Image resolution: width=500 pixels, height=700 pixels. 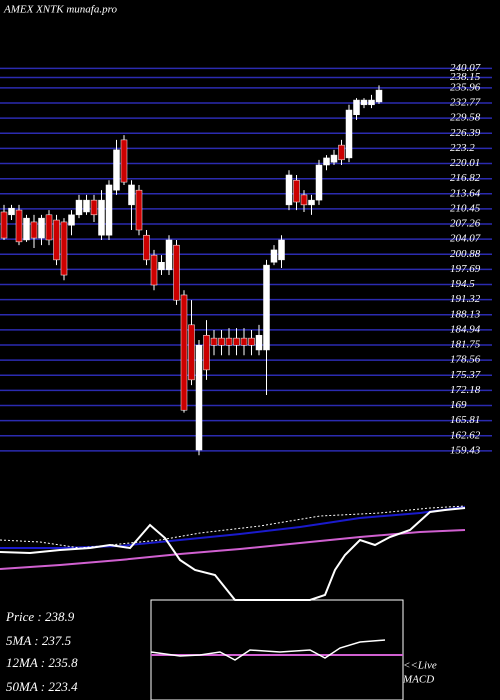 I want to click on y-tick-label: 194.5, so click(x=462, y=284).